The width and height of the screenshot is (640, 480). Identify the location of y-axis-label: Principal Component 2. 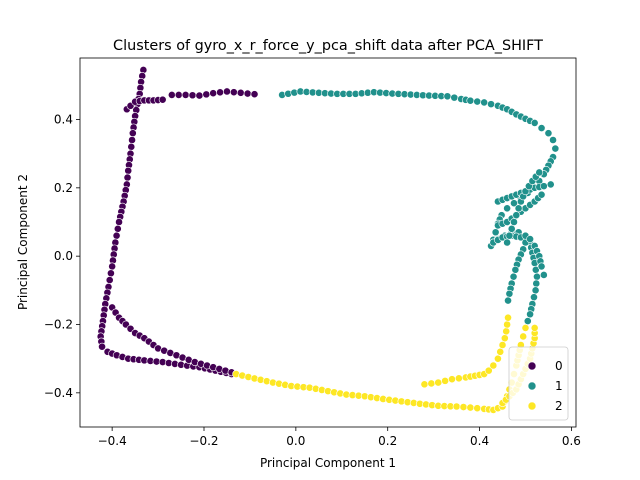
(23, 242).